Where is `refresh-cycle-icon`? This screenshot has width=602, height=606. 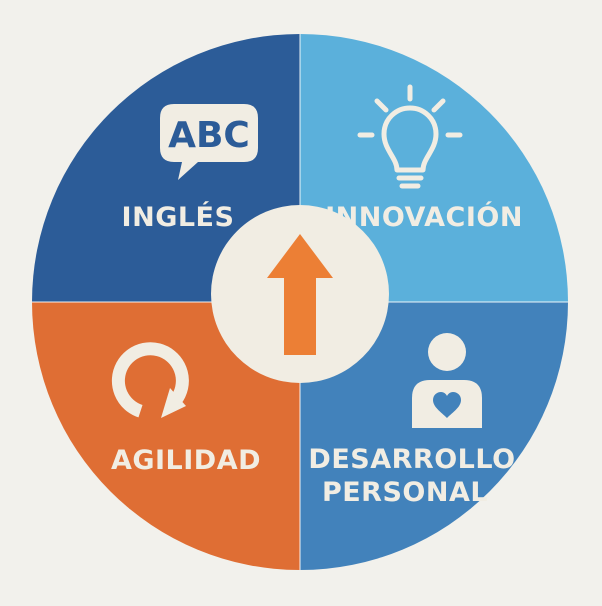
refresh-cycle-icon is located at coordinates (150, 380).